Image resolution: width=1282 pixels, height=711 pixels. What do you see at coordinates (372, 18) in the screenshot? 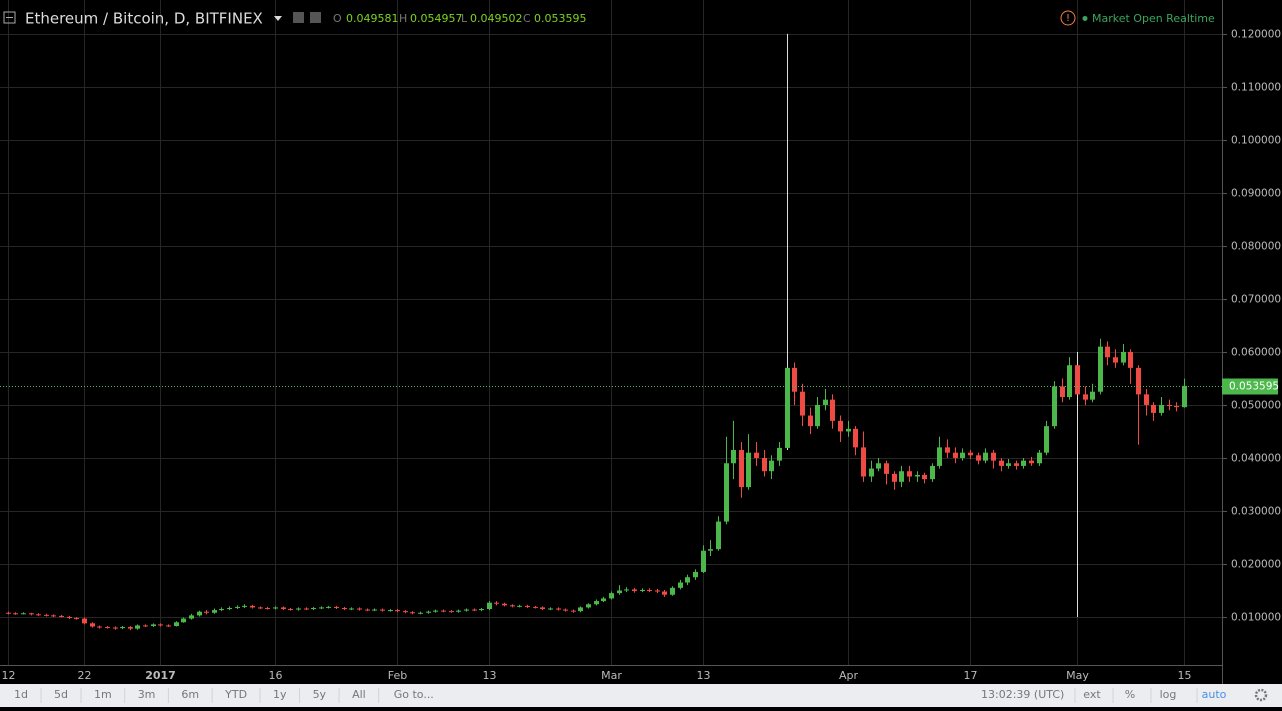
I see `ohlc-value: 0.049581` at bounding box center [372, 18].